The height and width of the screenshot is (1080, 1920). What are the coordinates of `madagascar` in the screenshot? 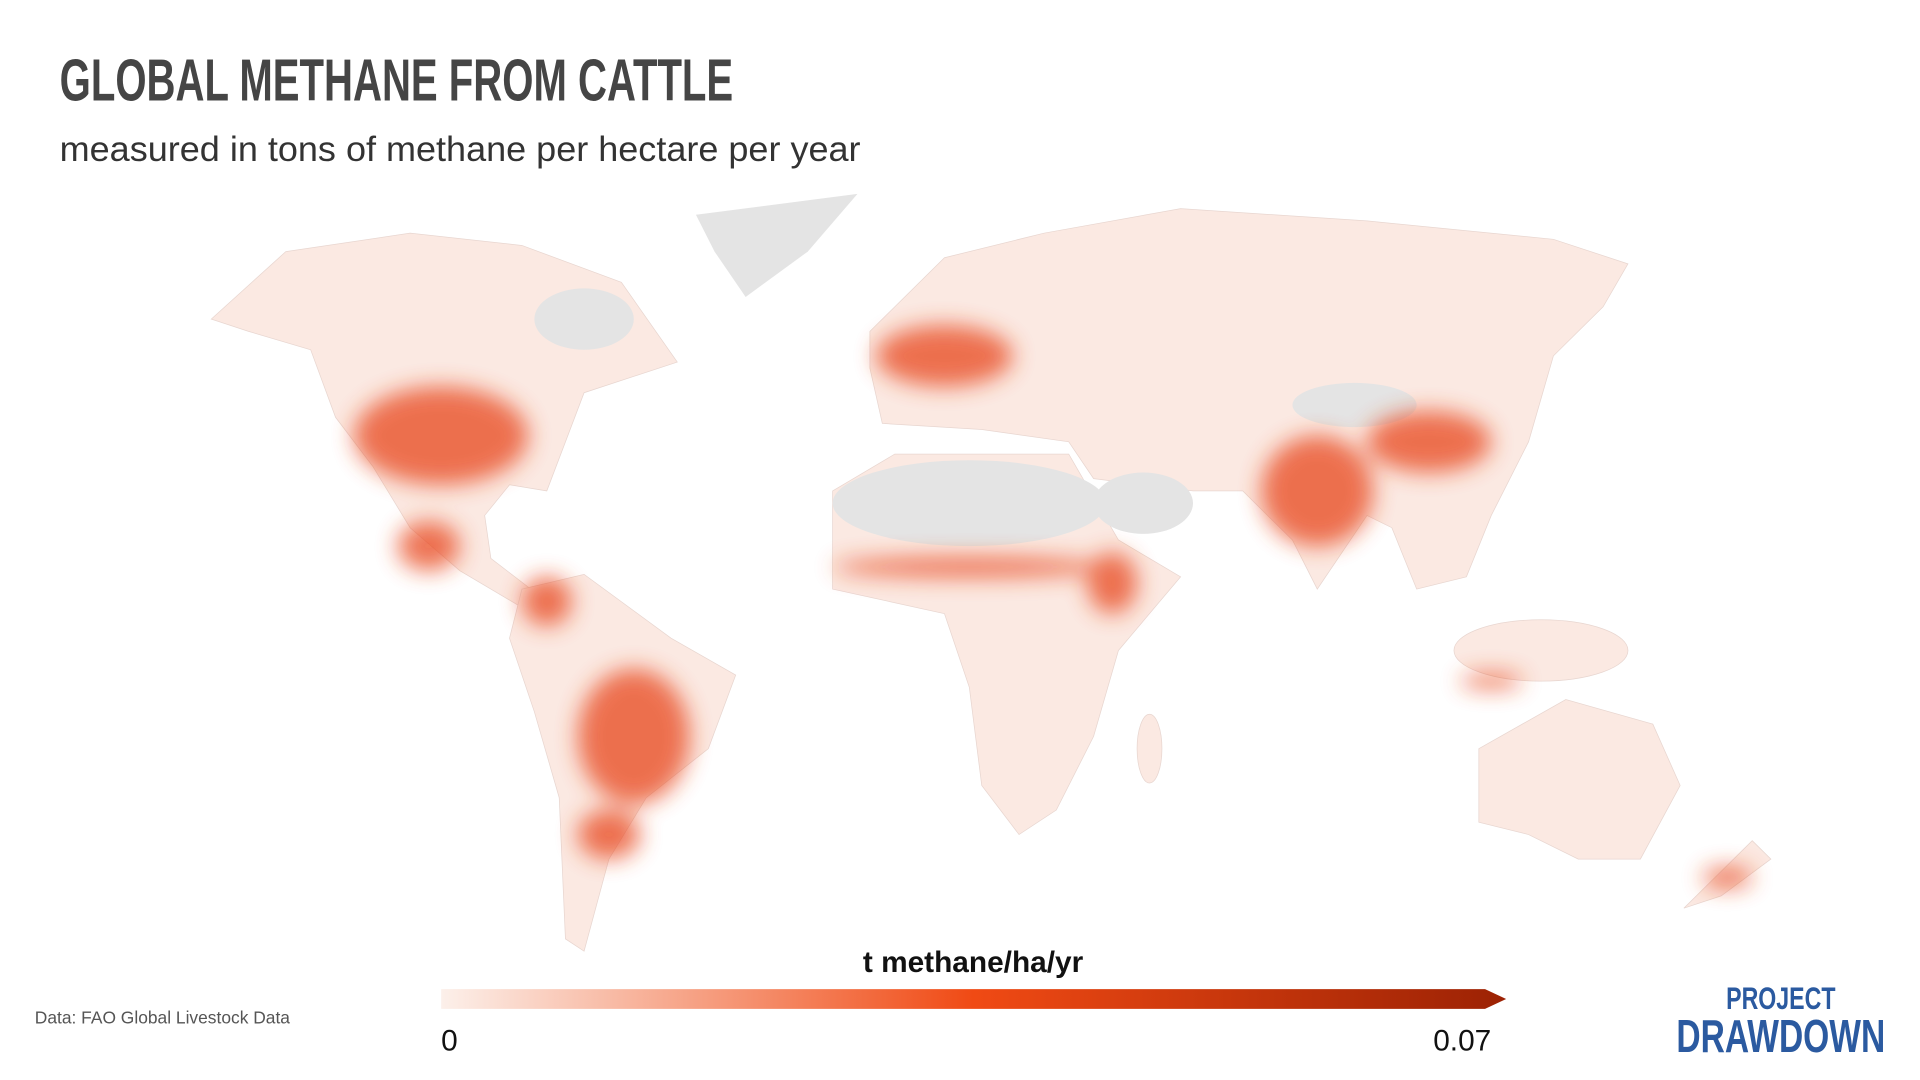 It's located at (1149, 748).